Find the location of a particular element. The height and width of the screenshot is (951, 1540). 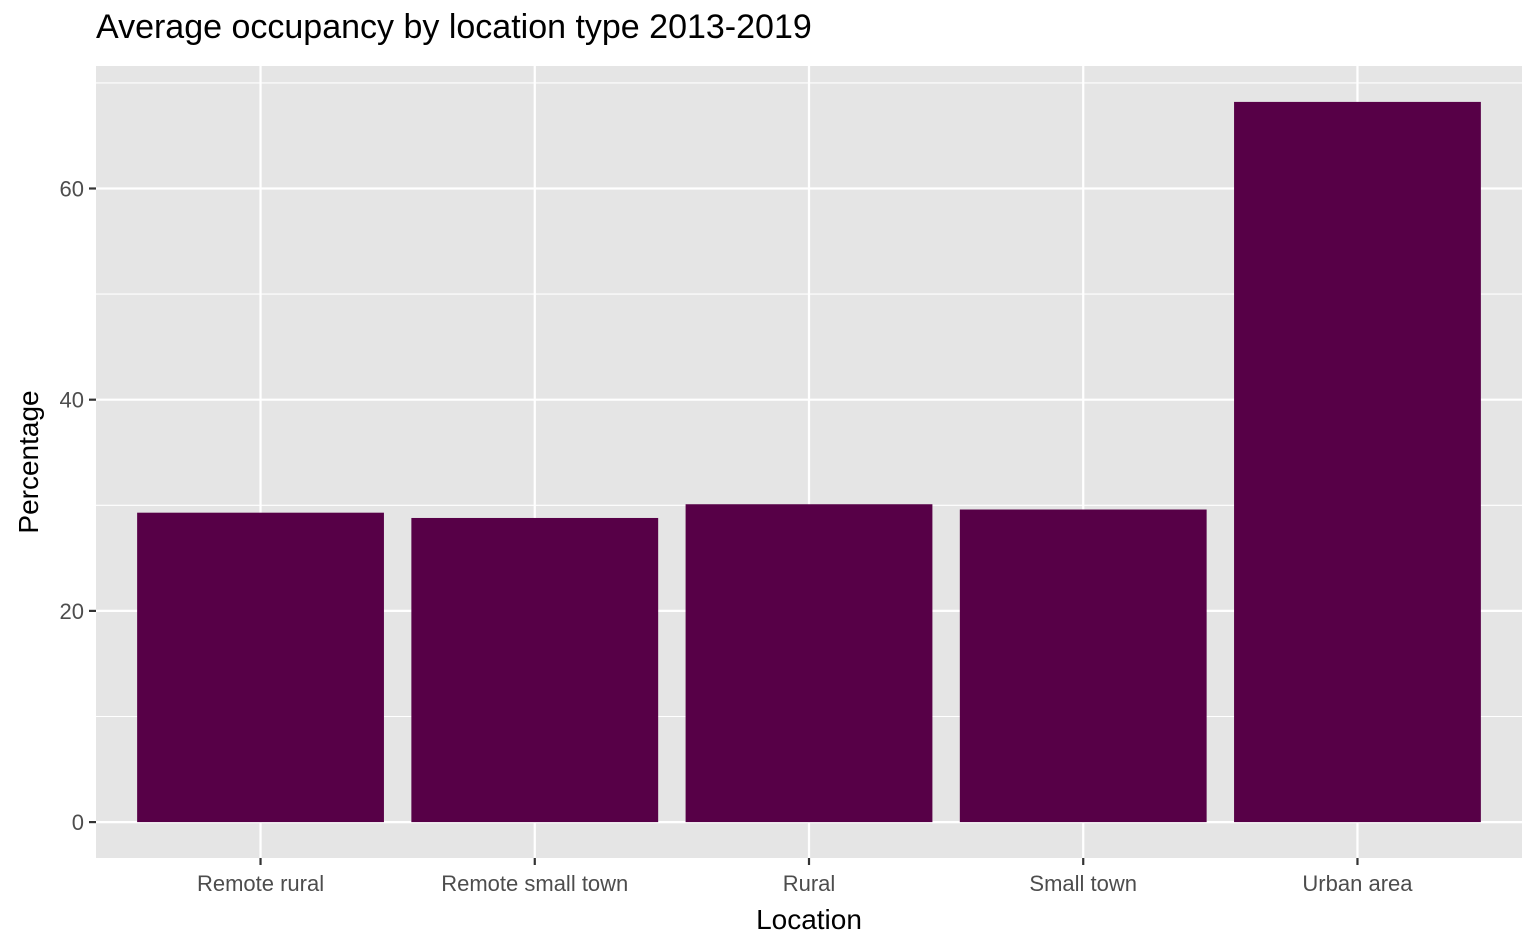

bar-remote-small-town is located at coordinates (535, 670).